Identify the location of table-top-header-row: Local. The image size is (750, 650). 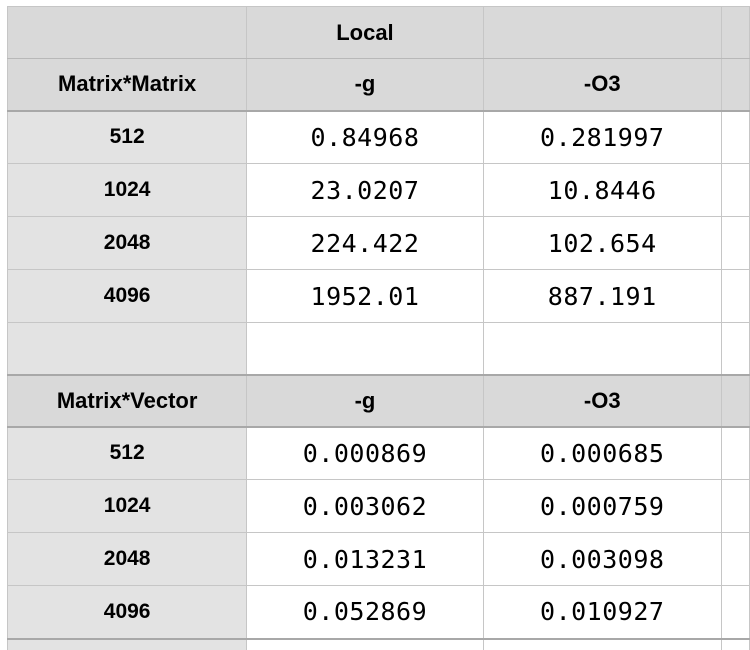
(378, 32).